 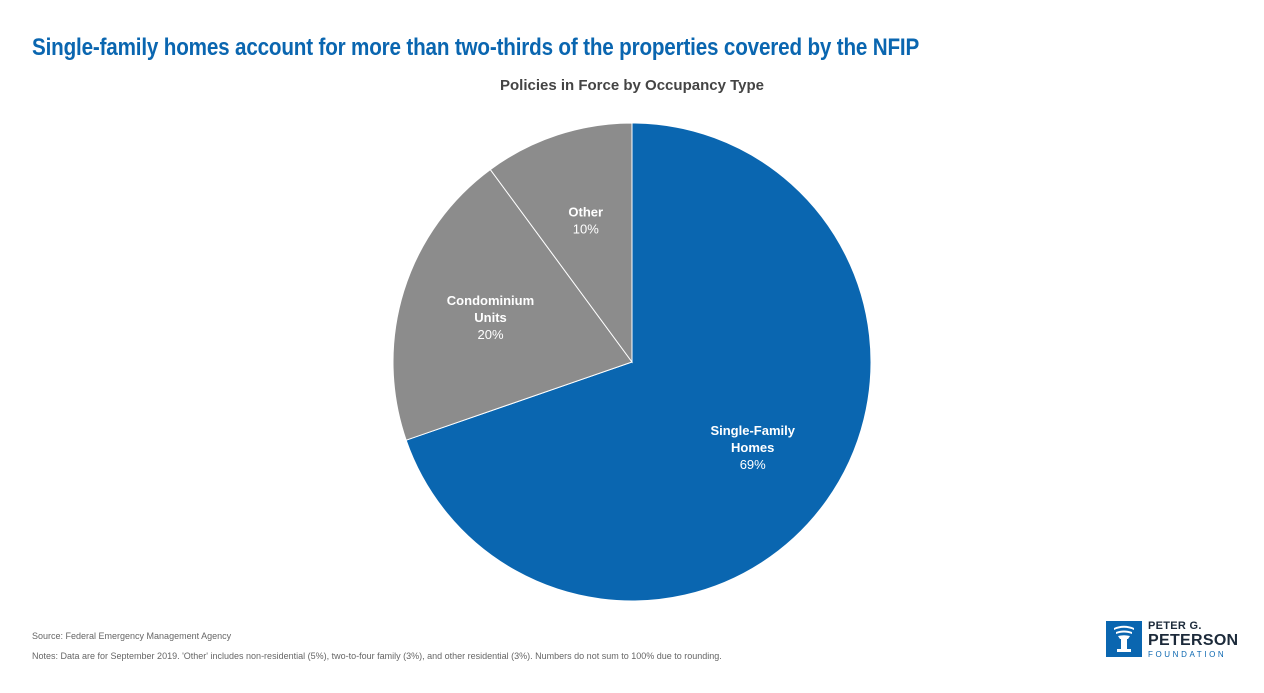 I want to click on pie-label-condominium: Condominium Units 20%, so click(x=490, y=317).